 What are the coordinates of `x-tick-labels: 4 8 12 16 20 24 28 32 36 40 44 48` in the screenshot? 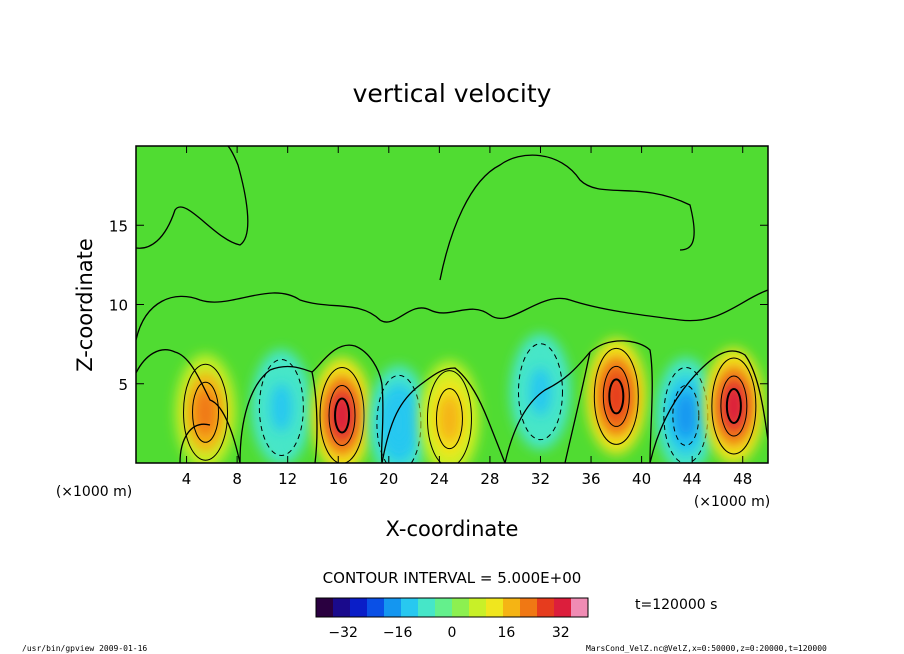 It's located at (467, 479).